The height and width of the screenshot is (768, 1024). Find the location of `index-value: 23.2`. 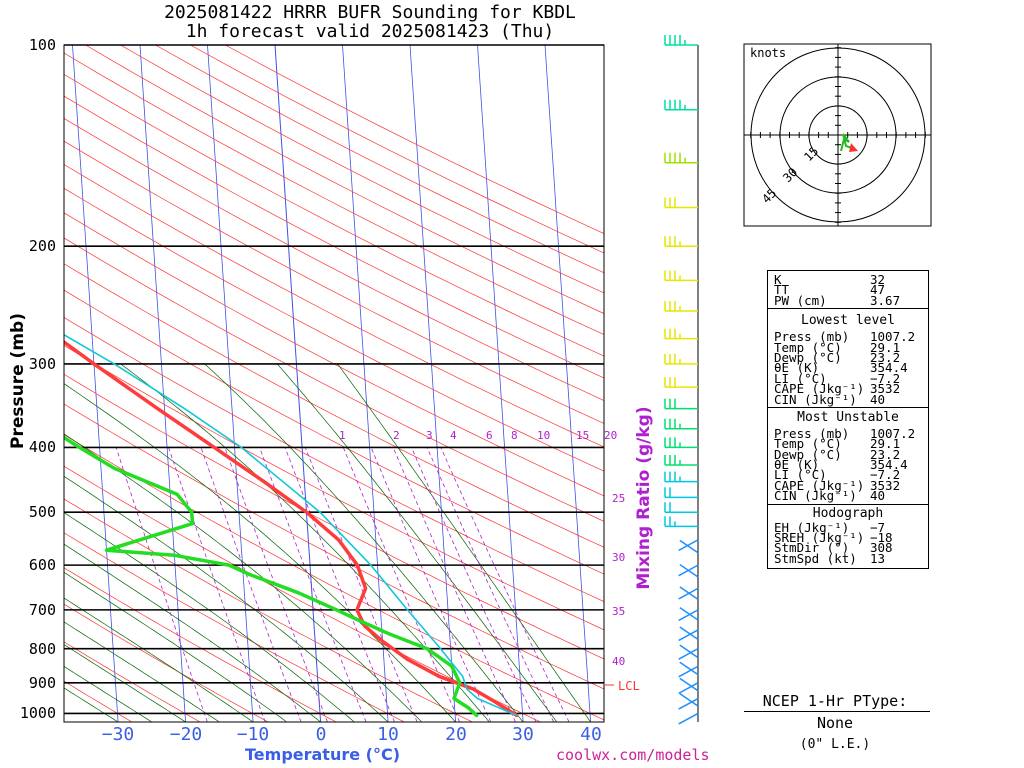

index-value: 23.2 is located at coordinates (885, 454).